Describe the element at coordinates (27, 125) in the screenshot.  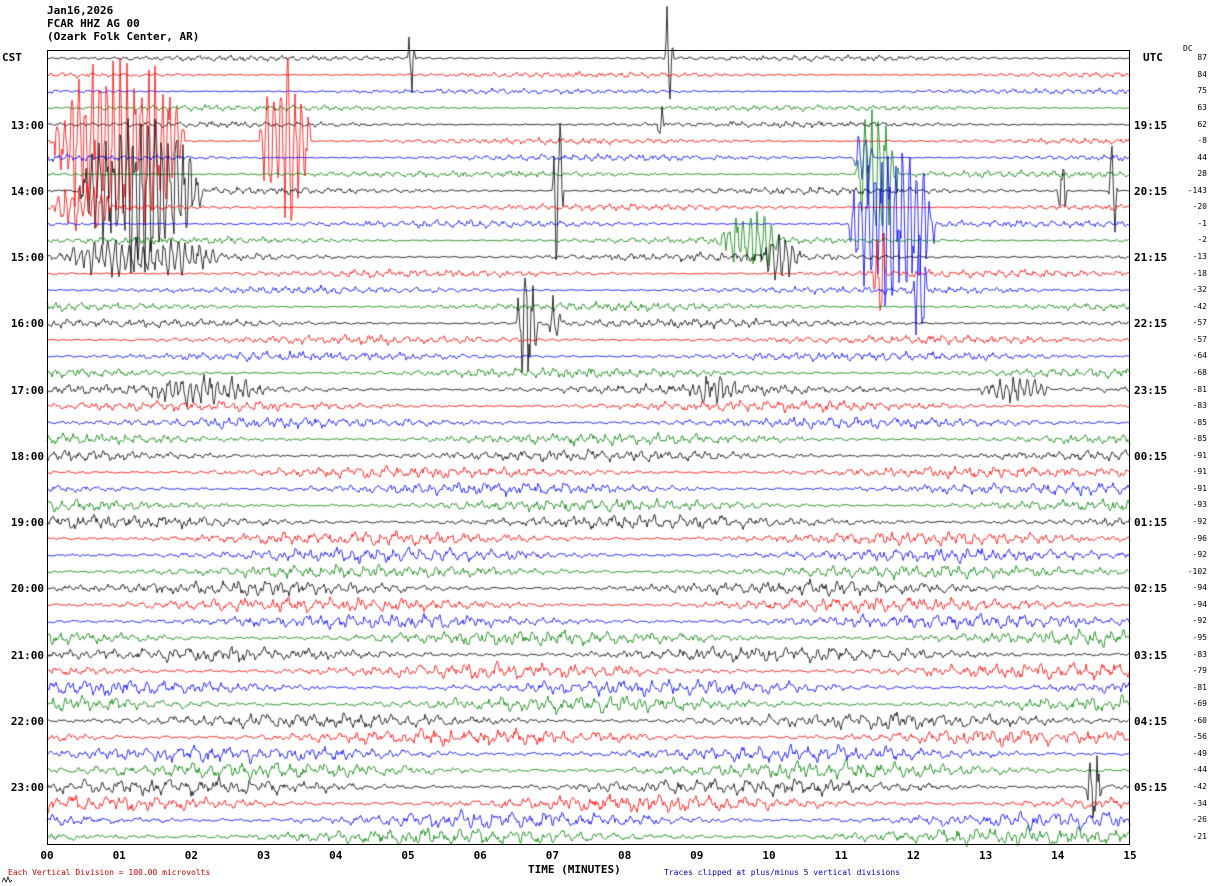
I see `left-time-label: 13:00` at that location.